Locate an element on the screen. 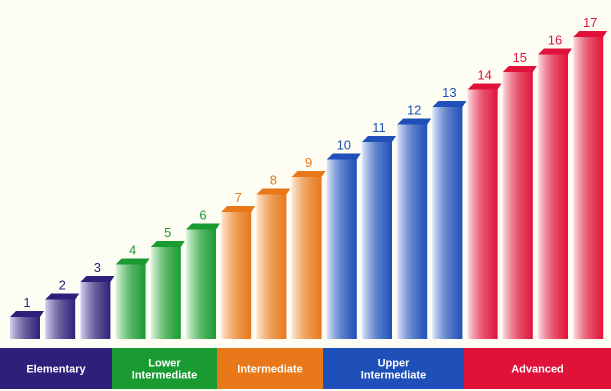 The width and height of the screenshot is (611, 391). level-label-11: 11 is located at coordinates (379, 127).